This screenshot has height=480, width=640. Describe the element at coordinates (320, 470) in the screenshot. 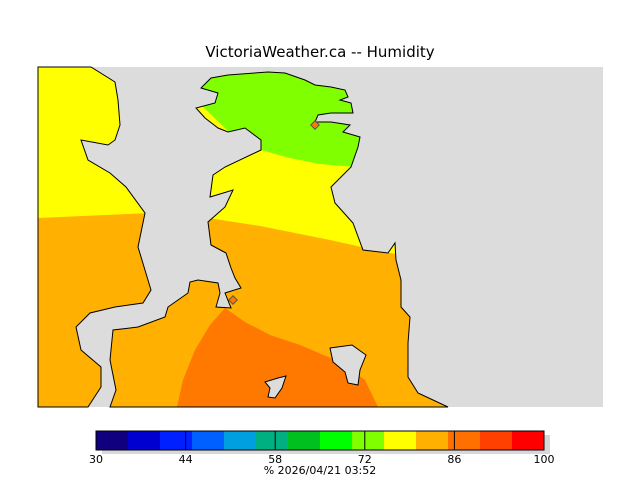

I see `legend-footer: % 2026/04/21 03:52` at that location.